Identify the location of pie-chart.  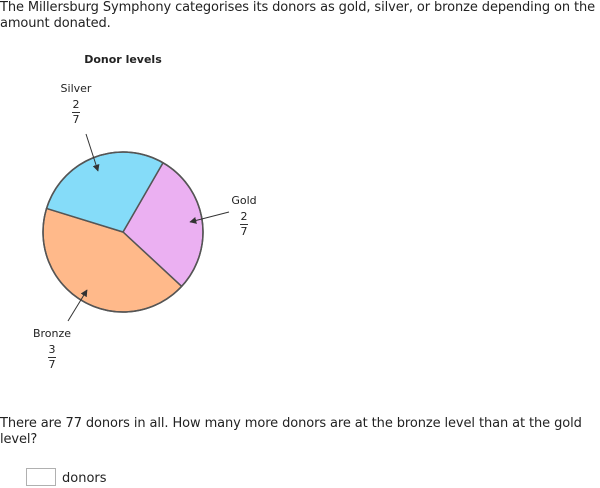
(136, 227).